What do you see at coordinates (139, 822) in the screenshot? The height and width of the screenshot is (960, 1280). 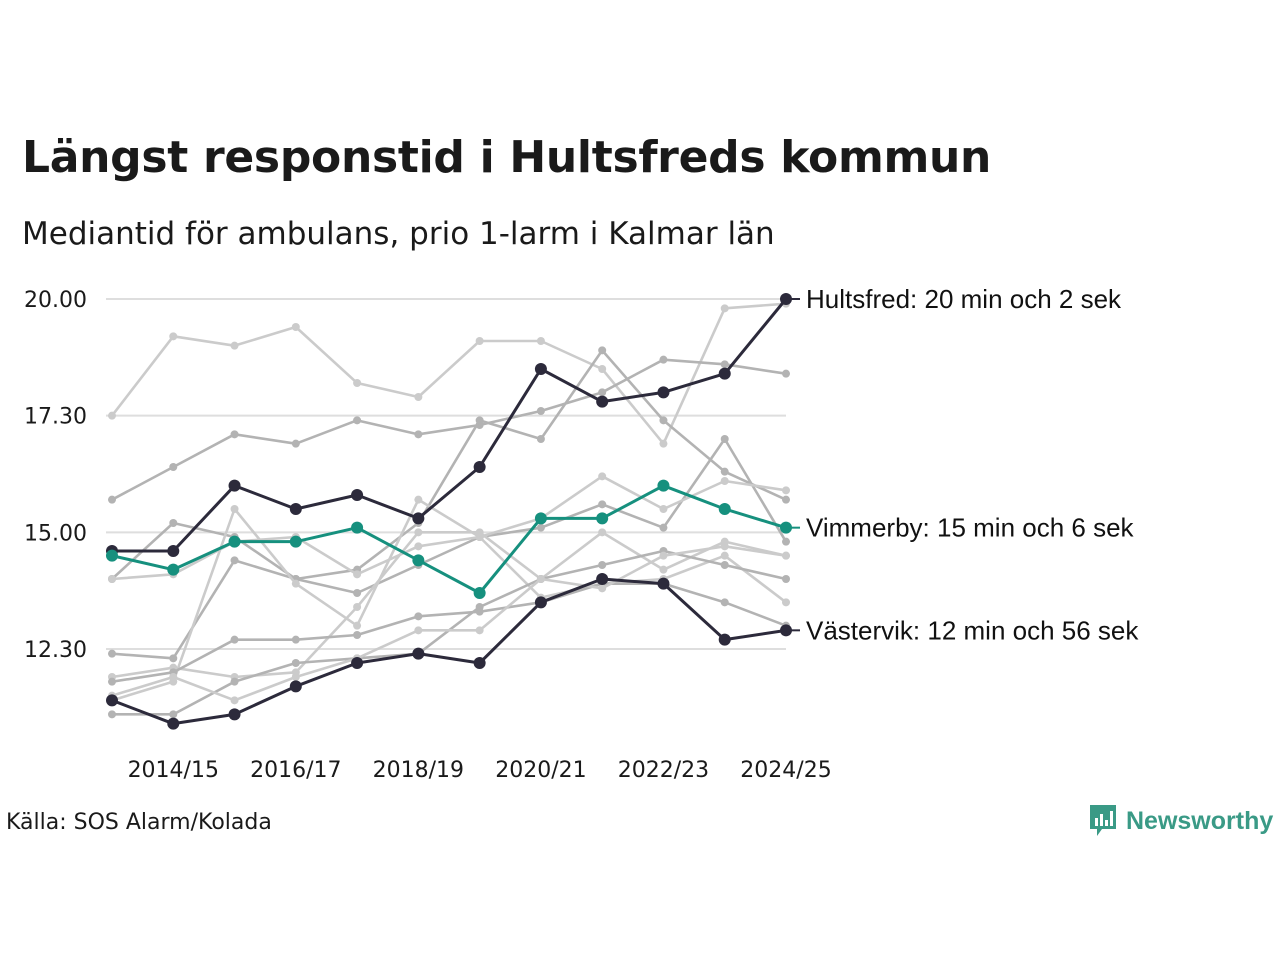 I see `source-note: Källa: SOS Alarm/Kolada` at bounding box center [139, 822].